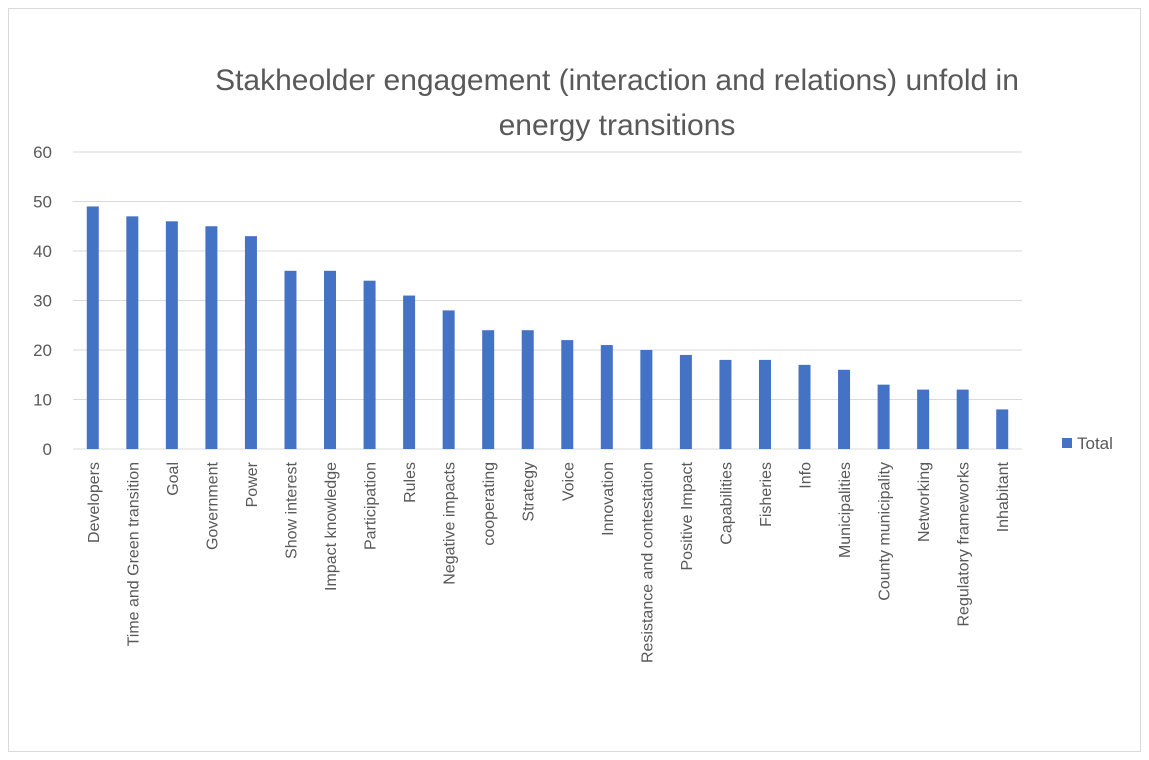 This screenshot has height=760, width=1149. I want to click on y-tick-label: 30, so click(42, 301).